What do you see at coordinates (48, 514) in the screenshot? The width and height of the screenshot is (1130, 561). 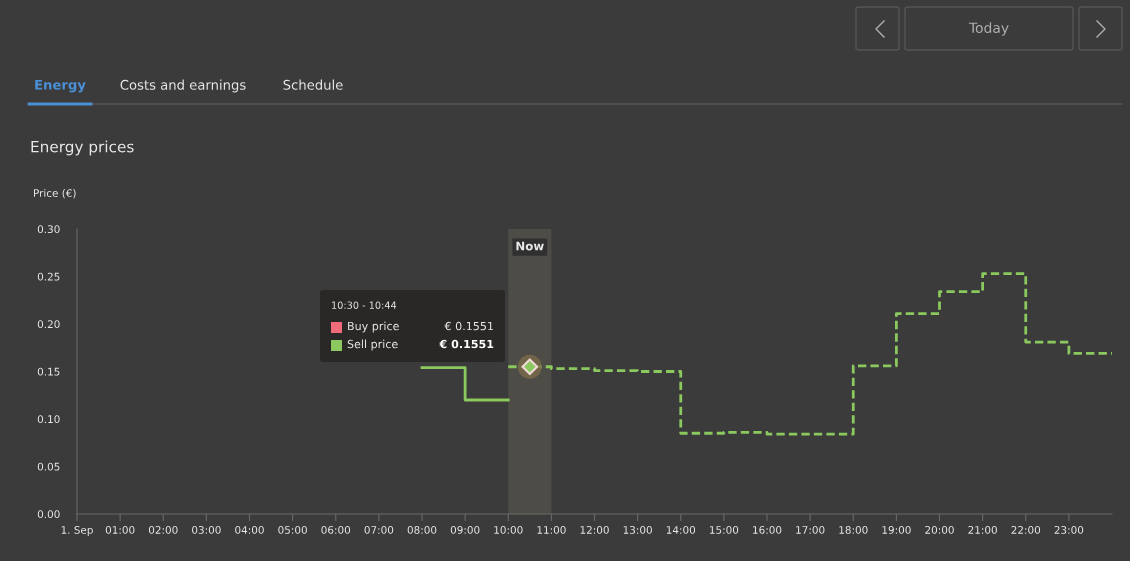 I see `y-tick-label: 0.00` at bounding box center [48, 514].